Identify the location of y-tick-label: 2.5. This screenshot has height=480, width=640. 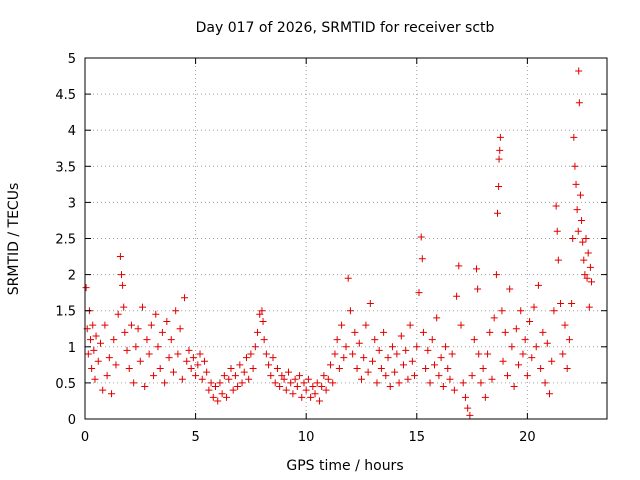
(65, 240).